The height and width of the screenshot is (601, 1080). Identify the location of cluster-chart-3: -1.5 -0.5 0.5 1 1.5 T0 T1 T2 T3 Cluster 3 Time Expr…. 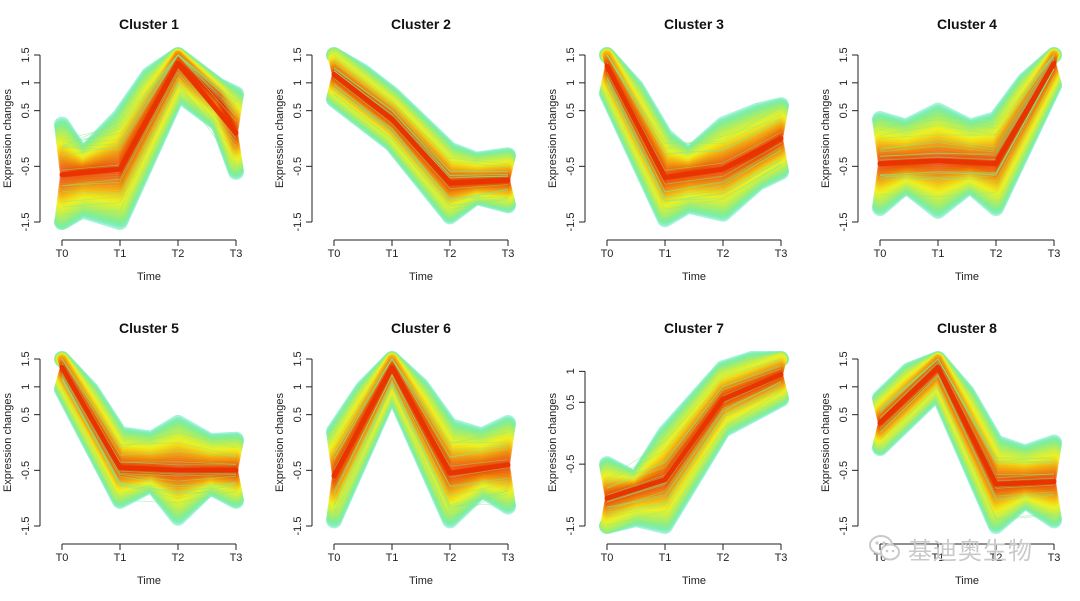
(668, 149).